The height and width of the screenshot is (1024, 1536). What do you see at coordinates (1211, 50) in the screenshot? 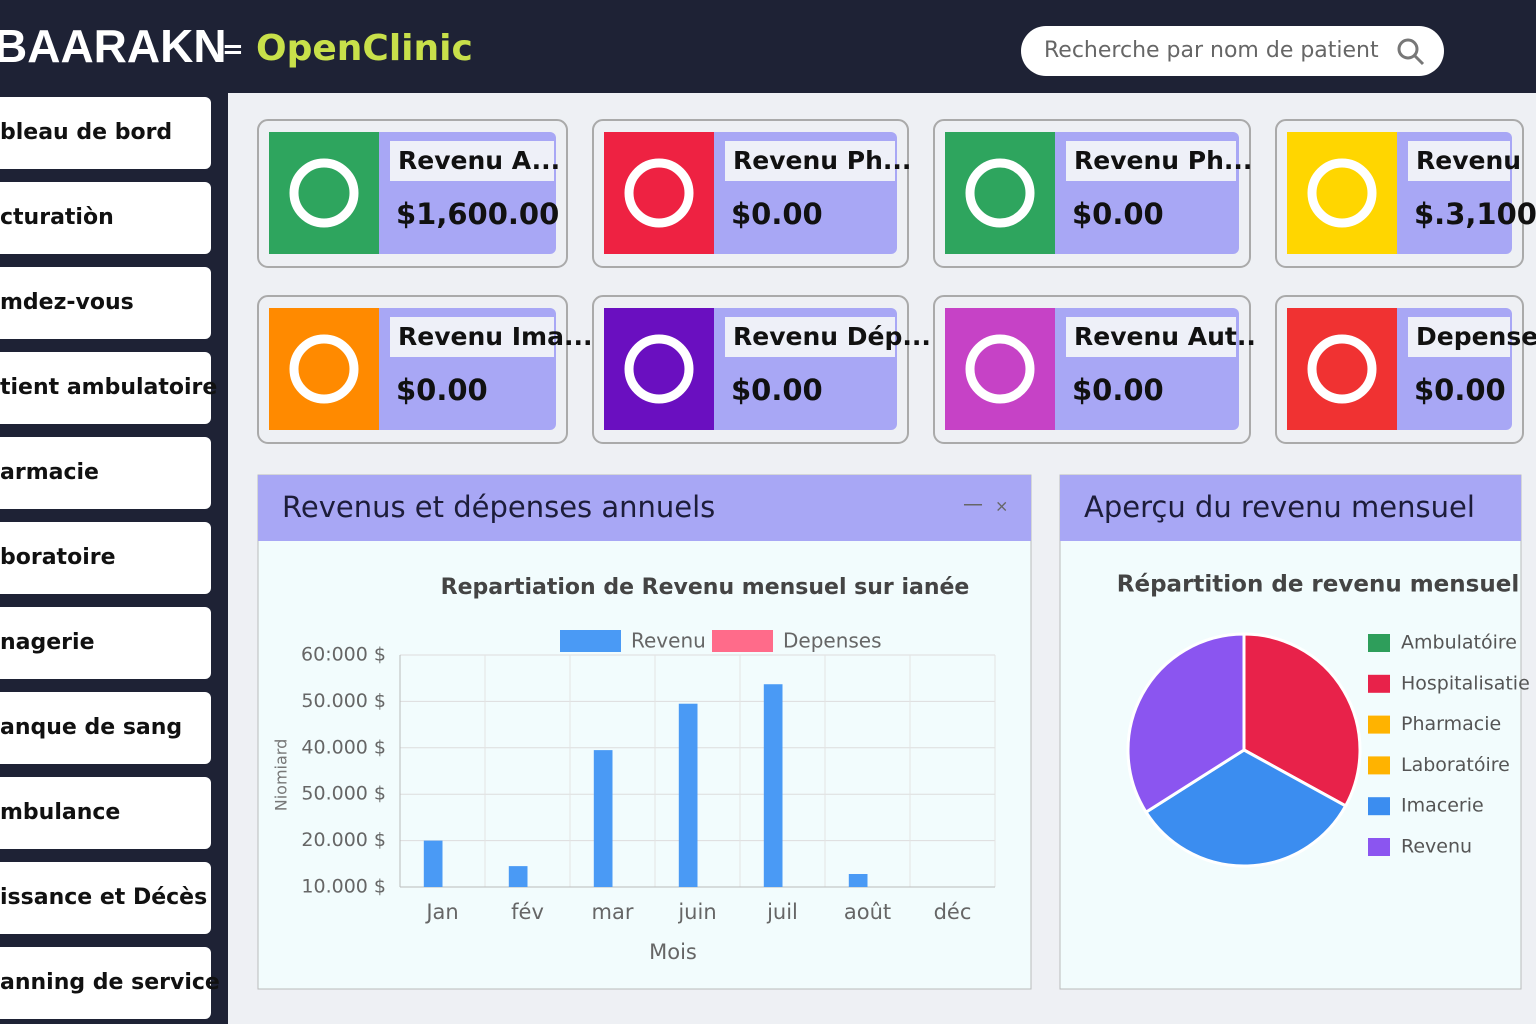
I see `search-placeholder: Recherche par nom de patient` at bounding box center [1211, 50].